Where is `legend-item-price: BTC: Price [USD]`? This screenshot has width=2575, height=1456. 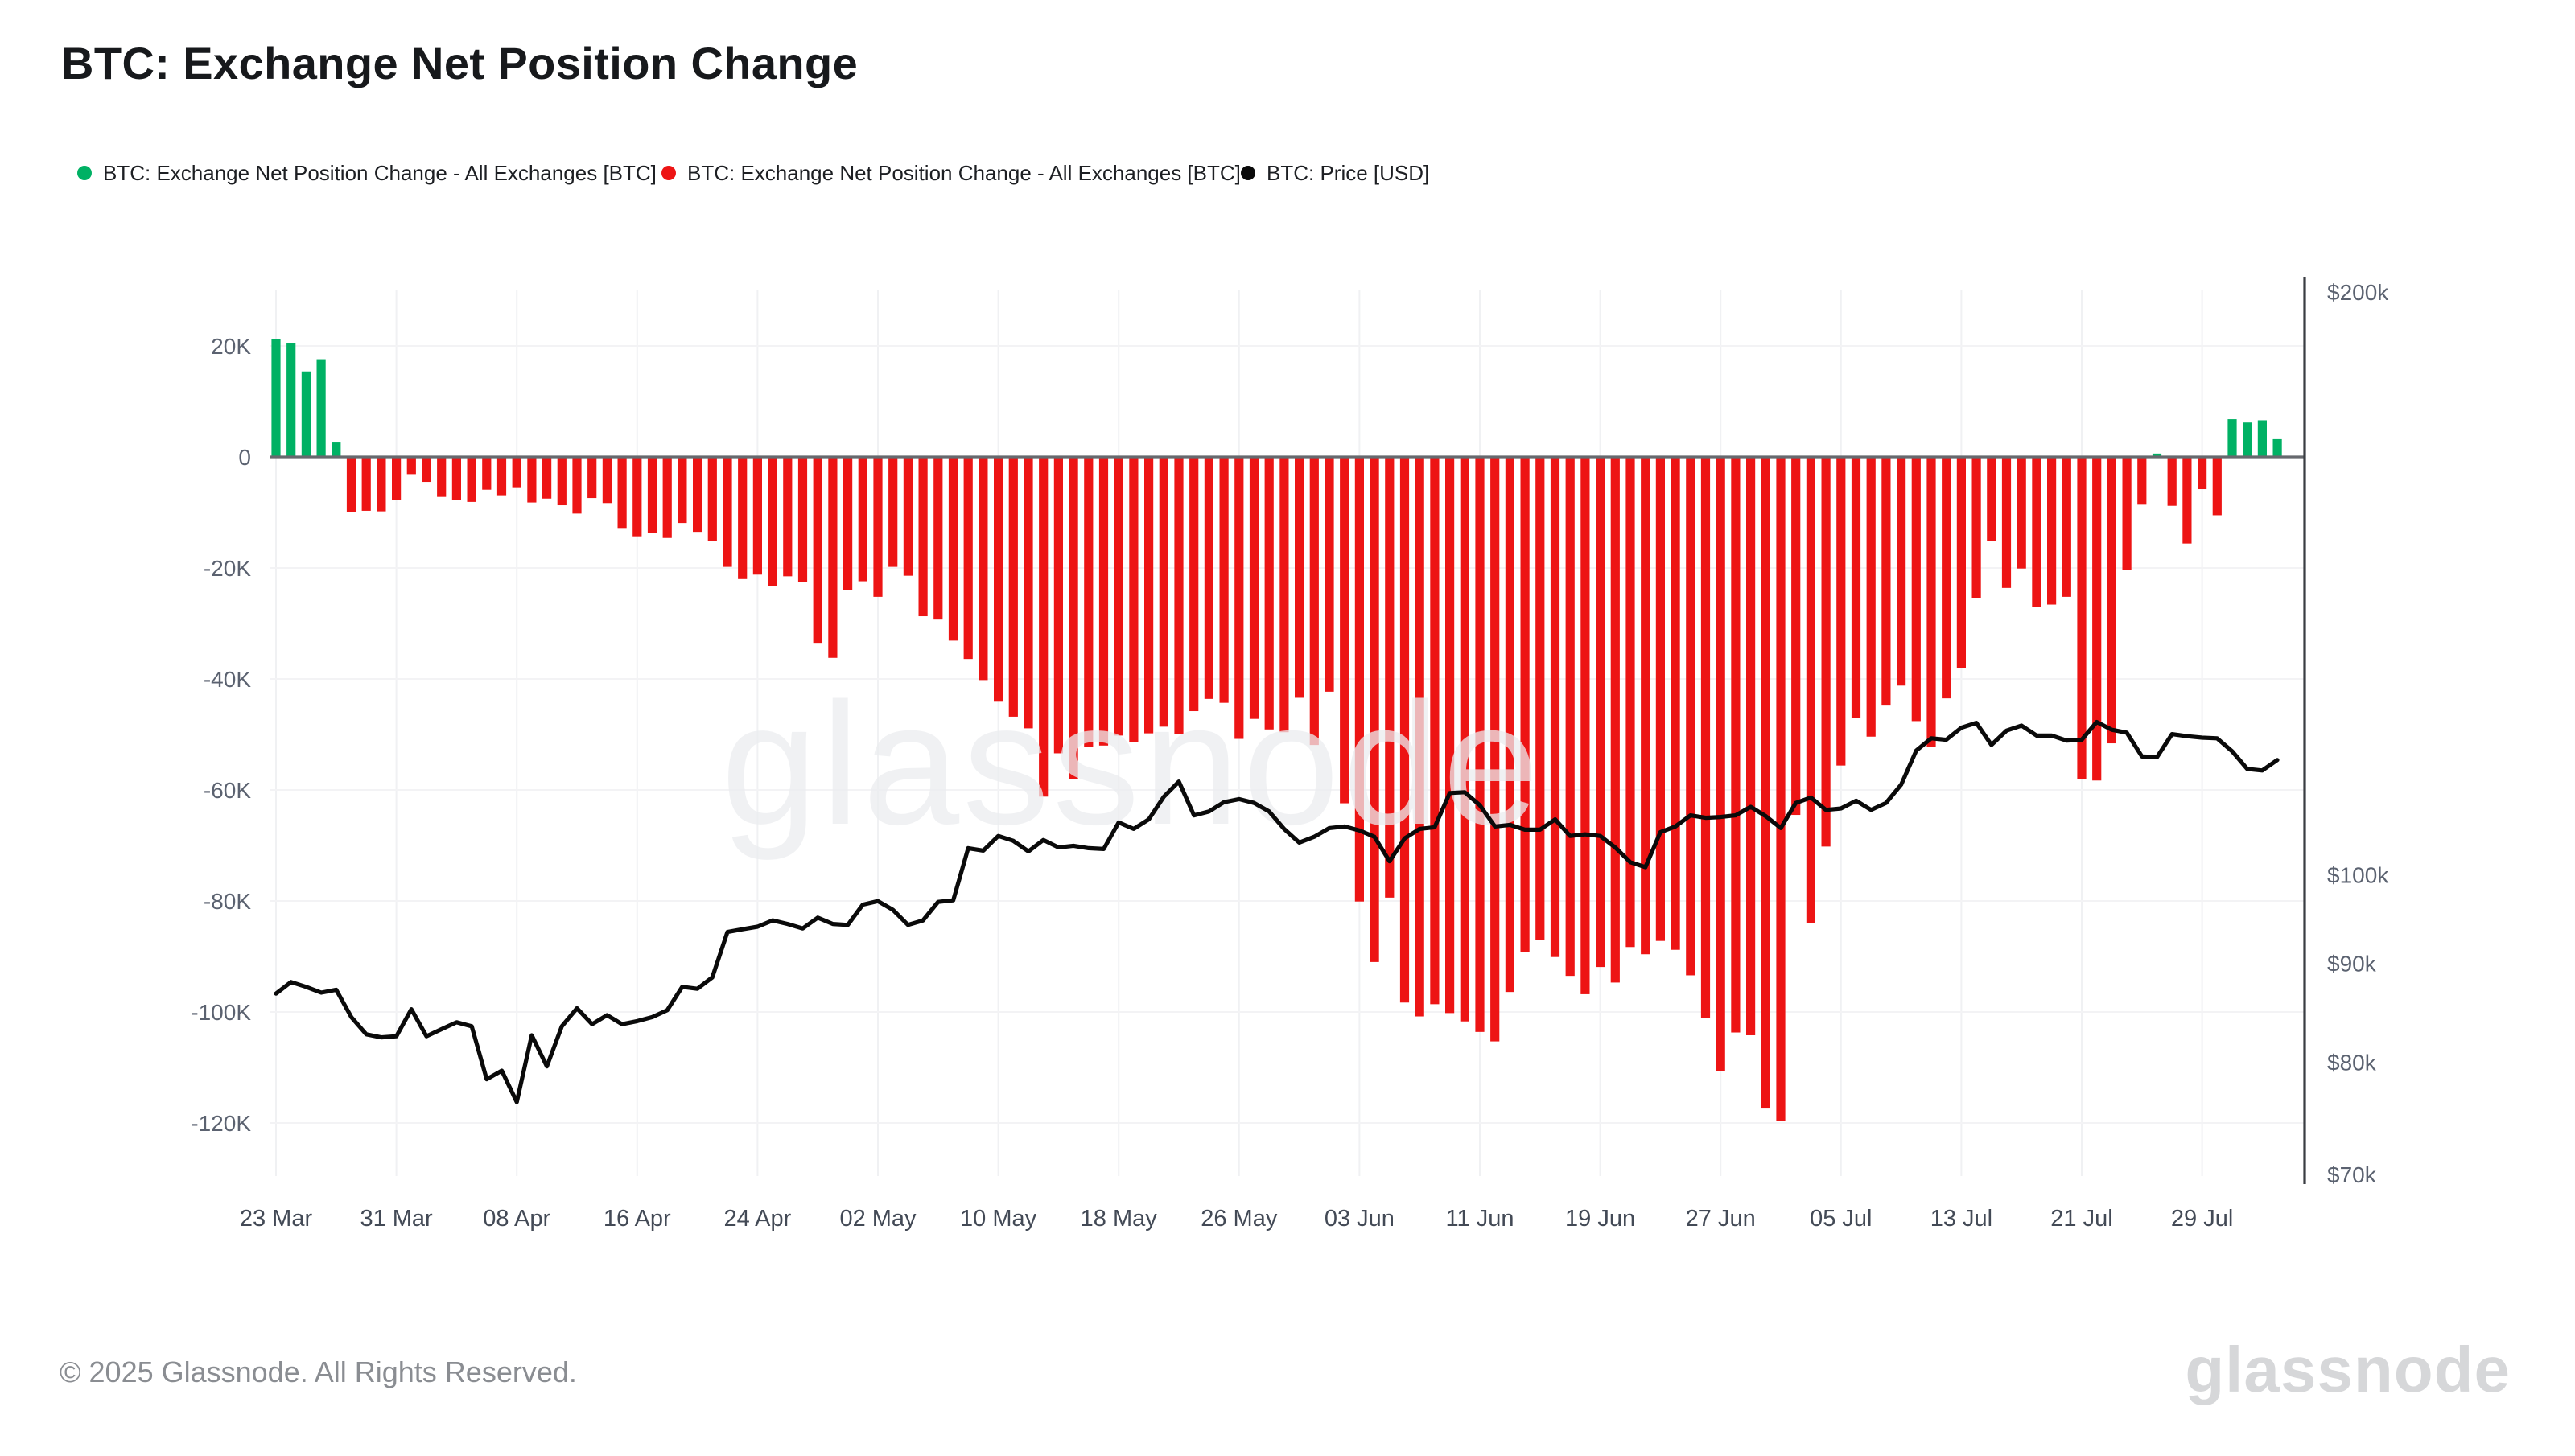
legend-item-price: BTC: Price [USD] is located at coordinates (1335, 173).